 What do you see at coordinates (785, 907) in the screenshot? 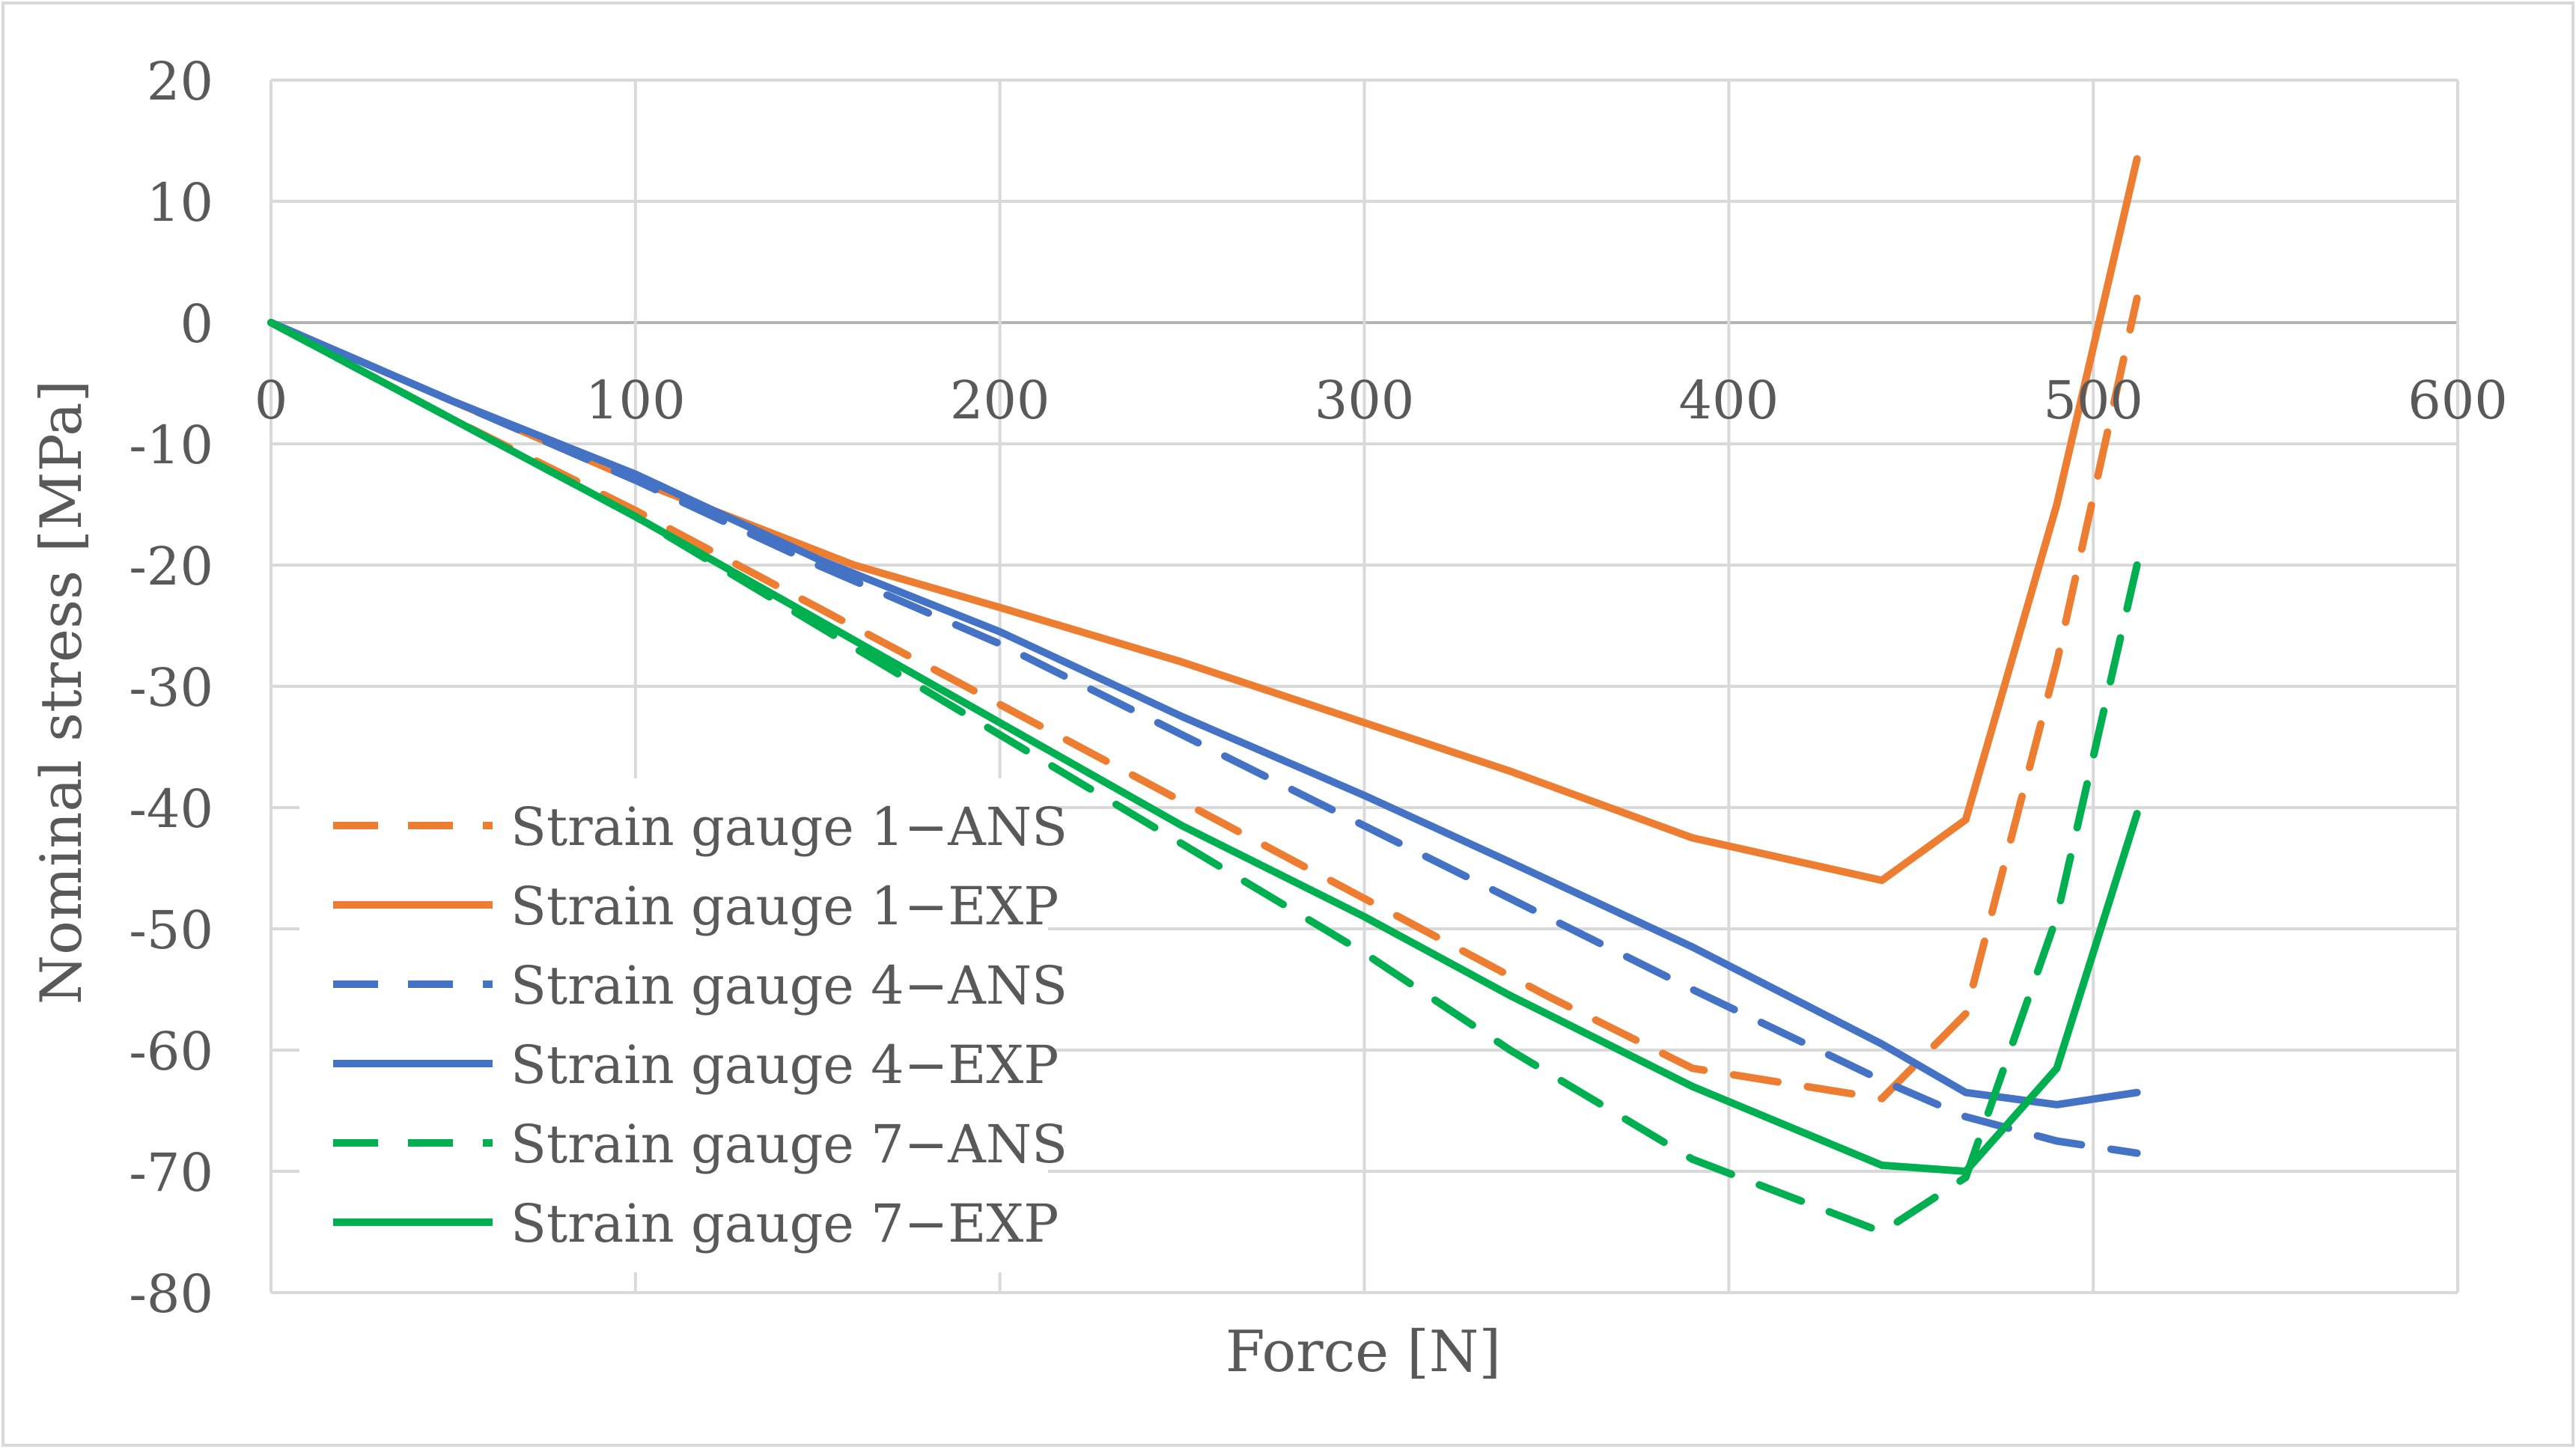
I see `legend-label: Strain gauge 1−EXP` at bounding box center [785, 907].